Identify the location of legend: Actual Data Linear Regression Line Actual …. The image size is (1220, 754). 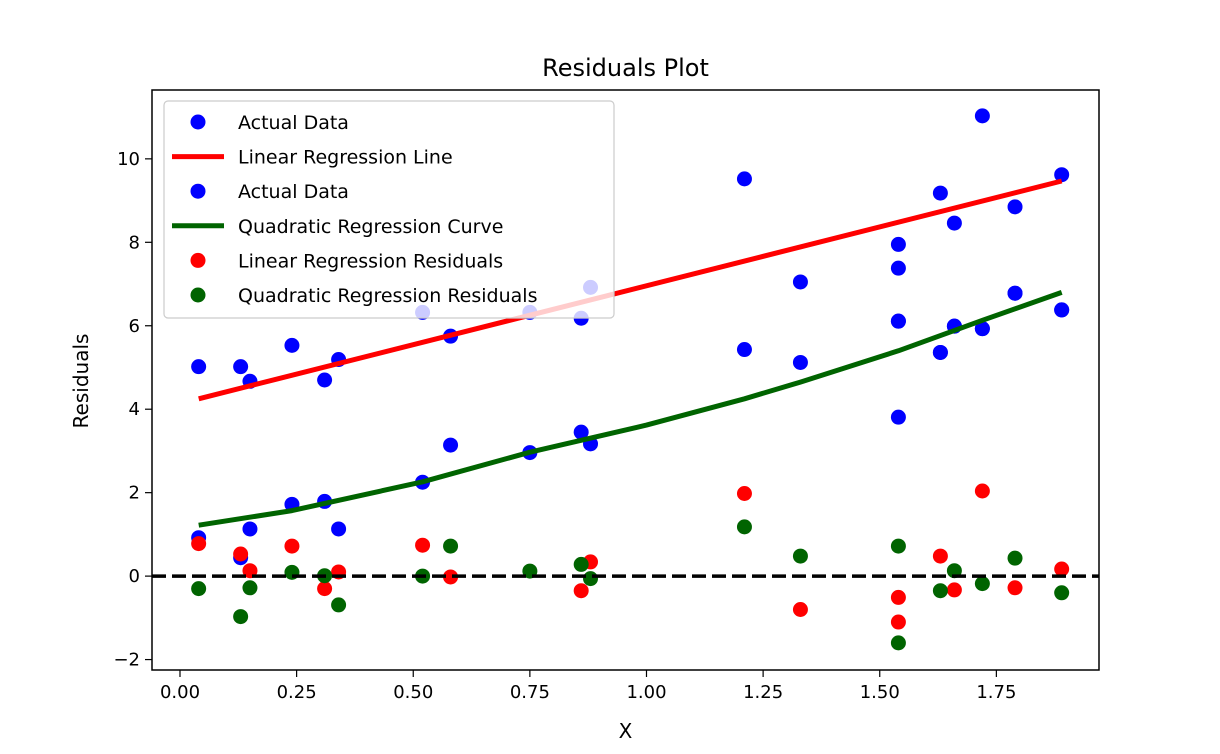
(389, 209).